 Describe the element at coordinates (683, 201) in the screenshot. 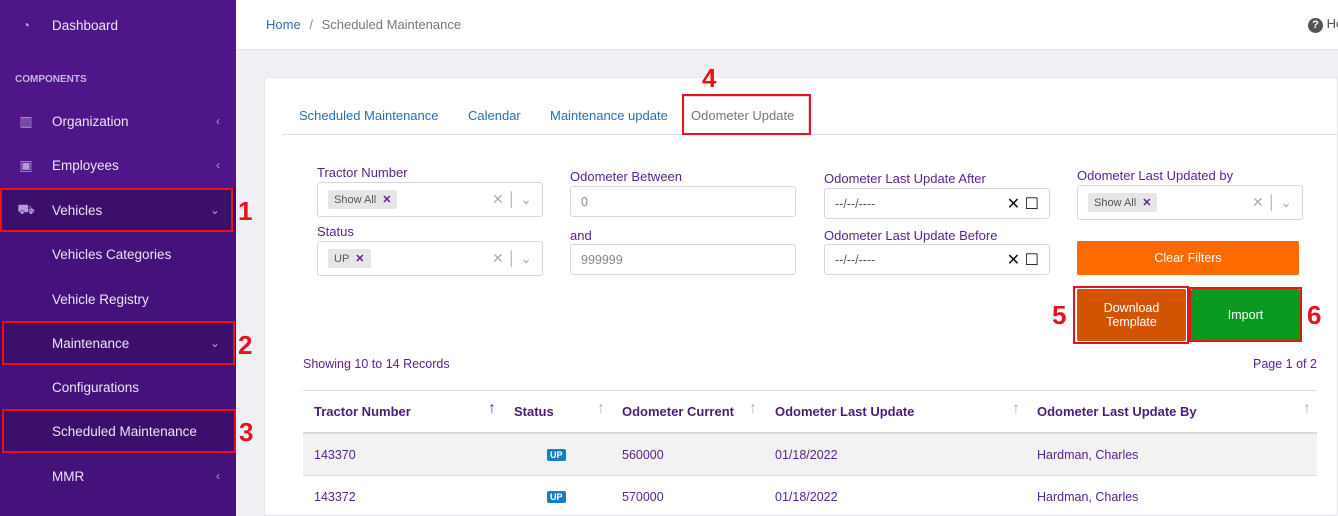

I see `odometer-min-input: 0` at that location.